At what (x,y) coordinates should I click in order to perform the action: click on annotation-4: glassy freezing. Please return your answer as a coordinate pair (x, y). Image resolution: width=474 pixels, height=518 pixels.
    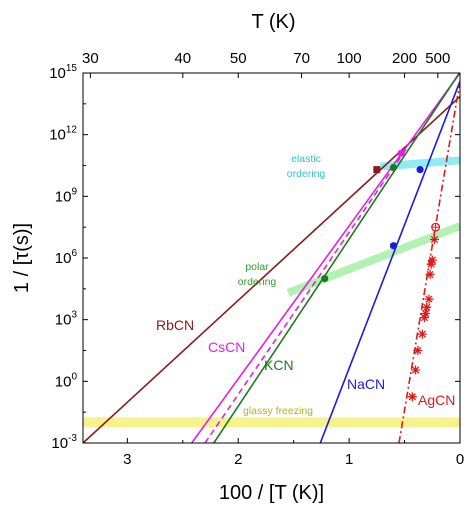
    Looking at the image, I should click on (278, 411).